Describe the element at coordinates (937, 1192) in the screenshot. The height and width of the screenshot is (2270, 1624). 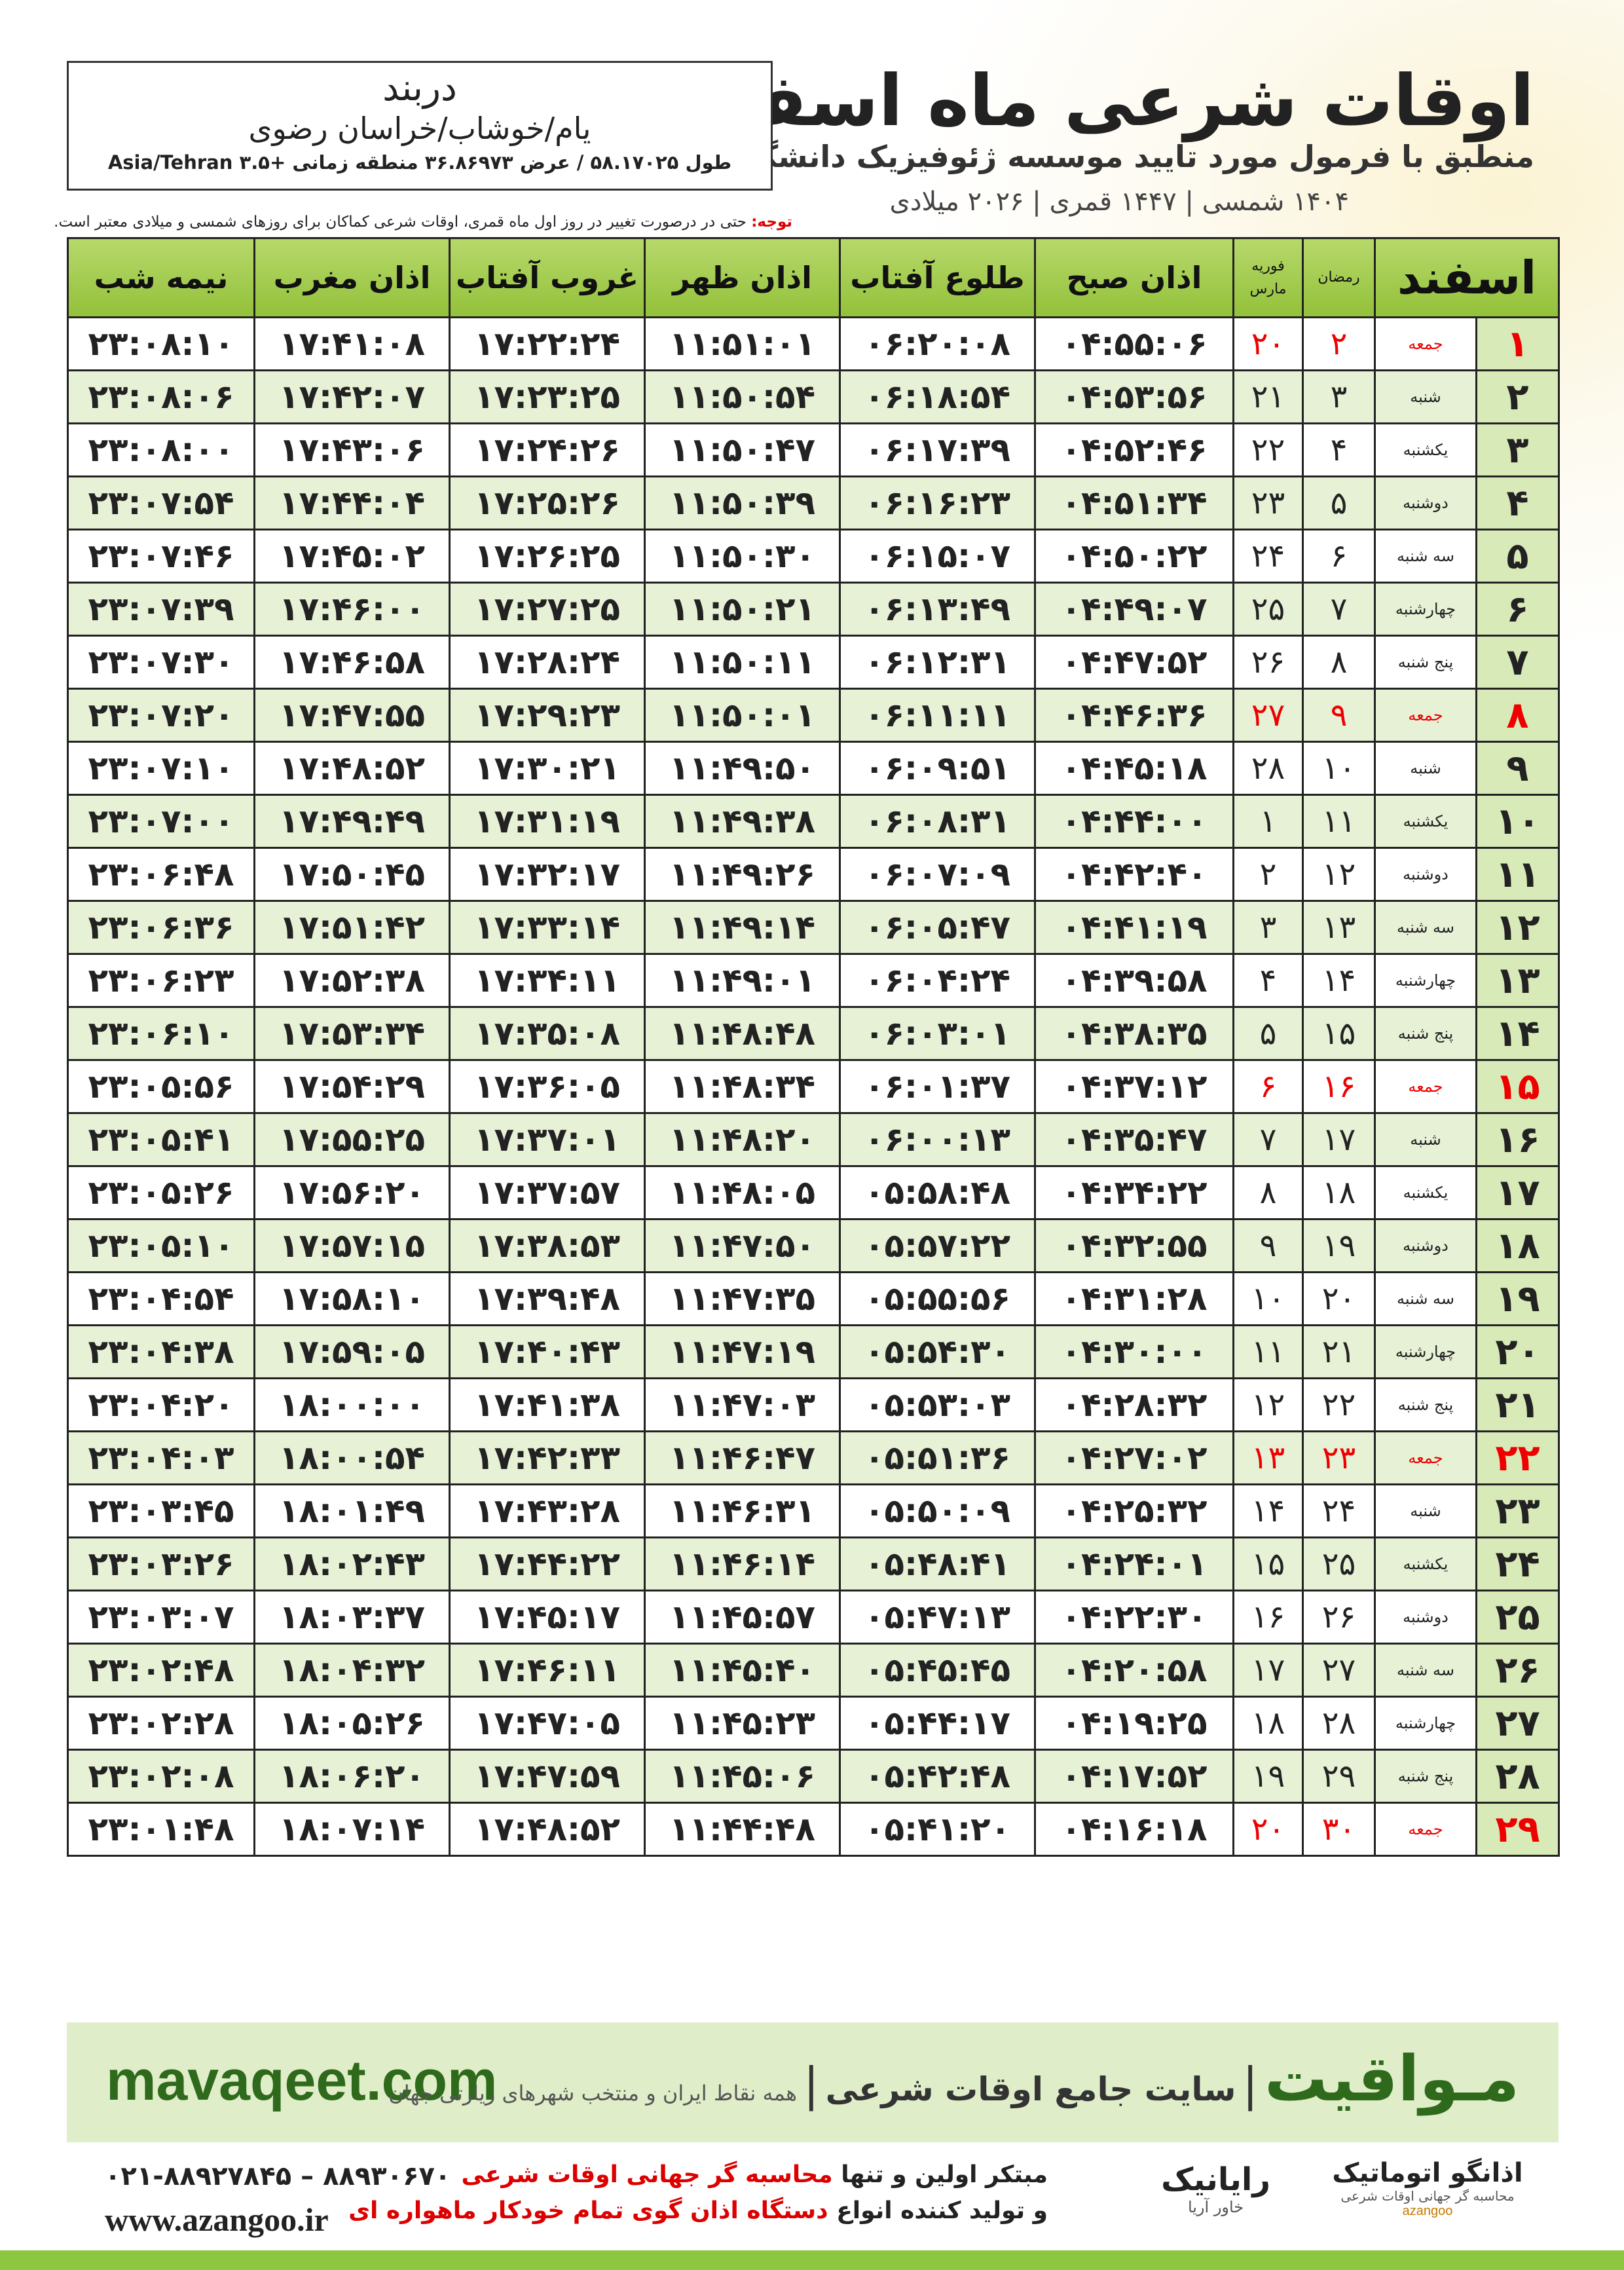
I see `sunrise: ۰۵:۵۸:۴۸` at that location.